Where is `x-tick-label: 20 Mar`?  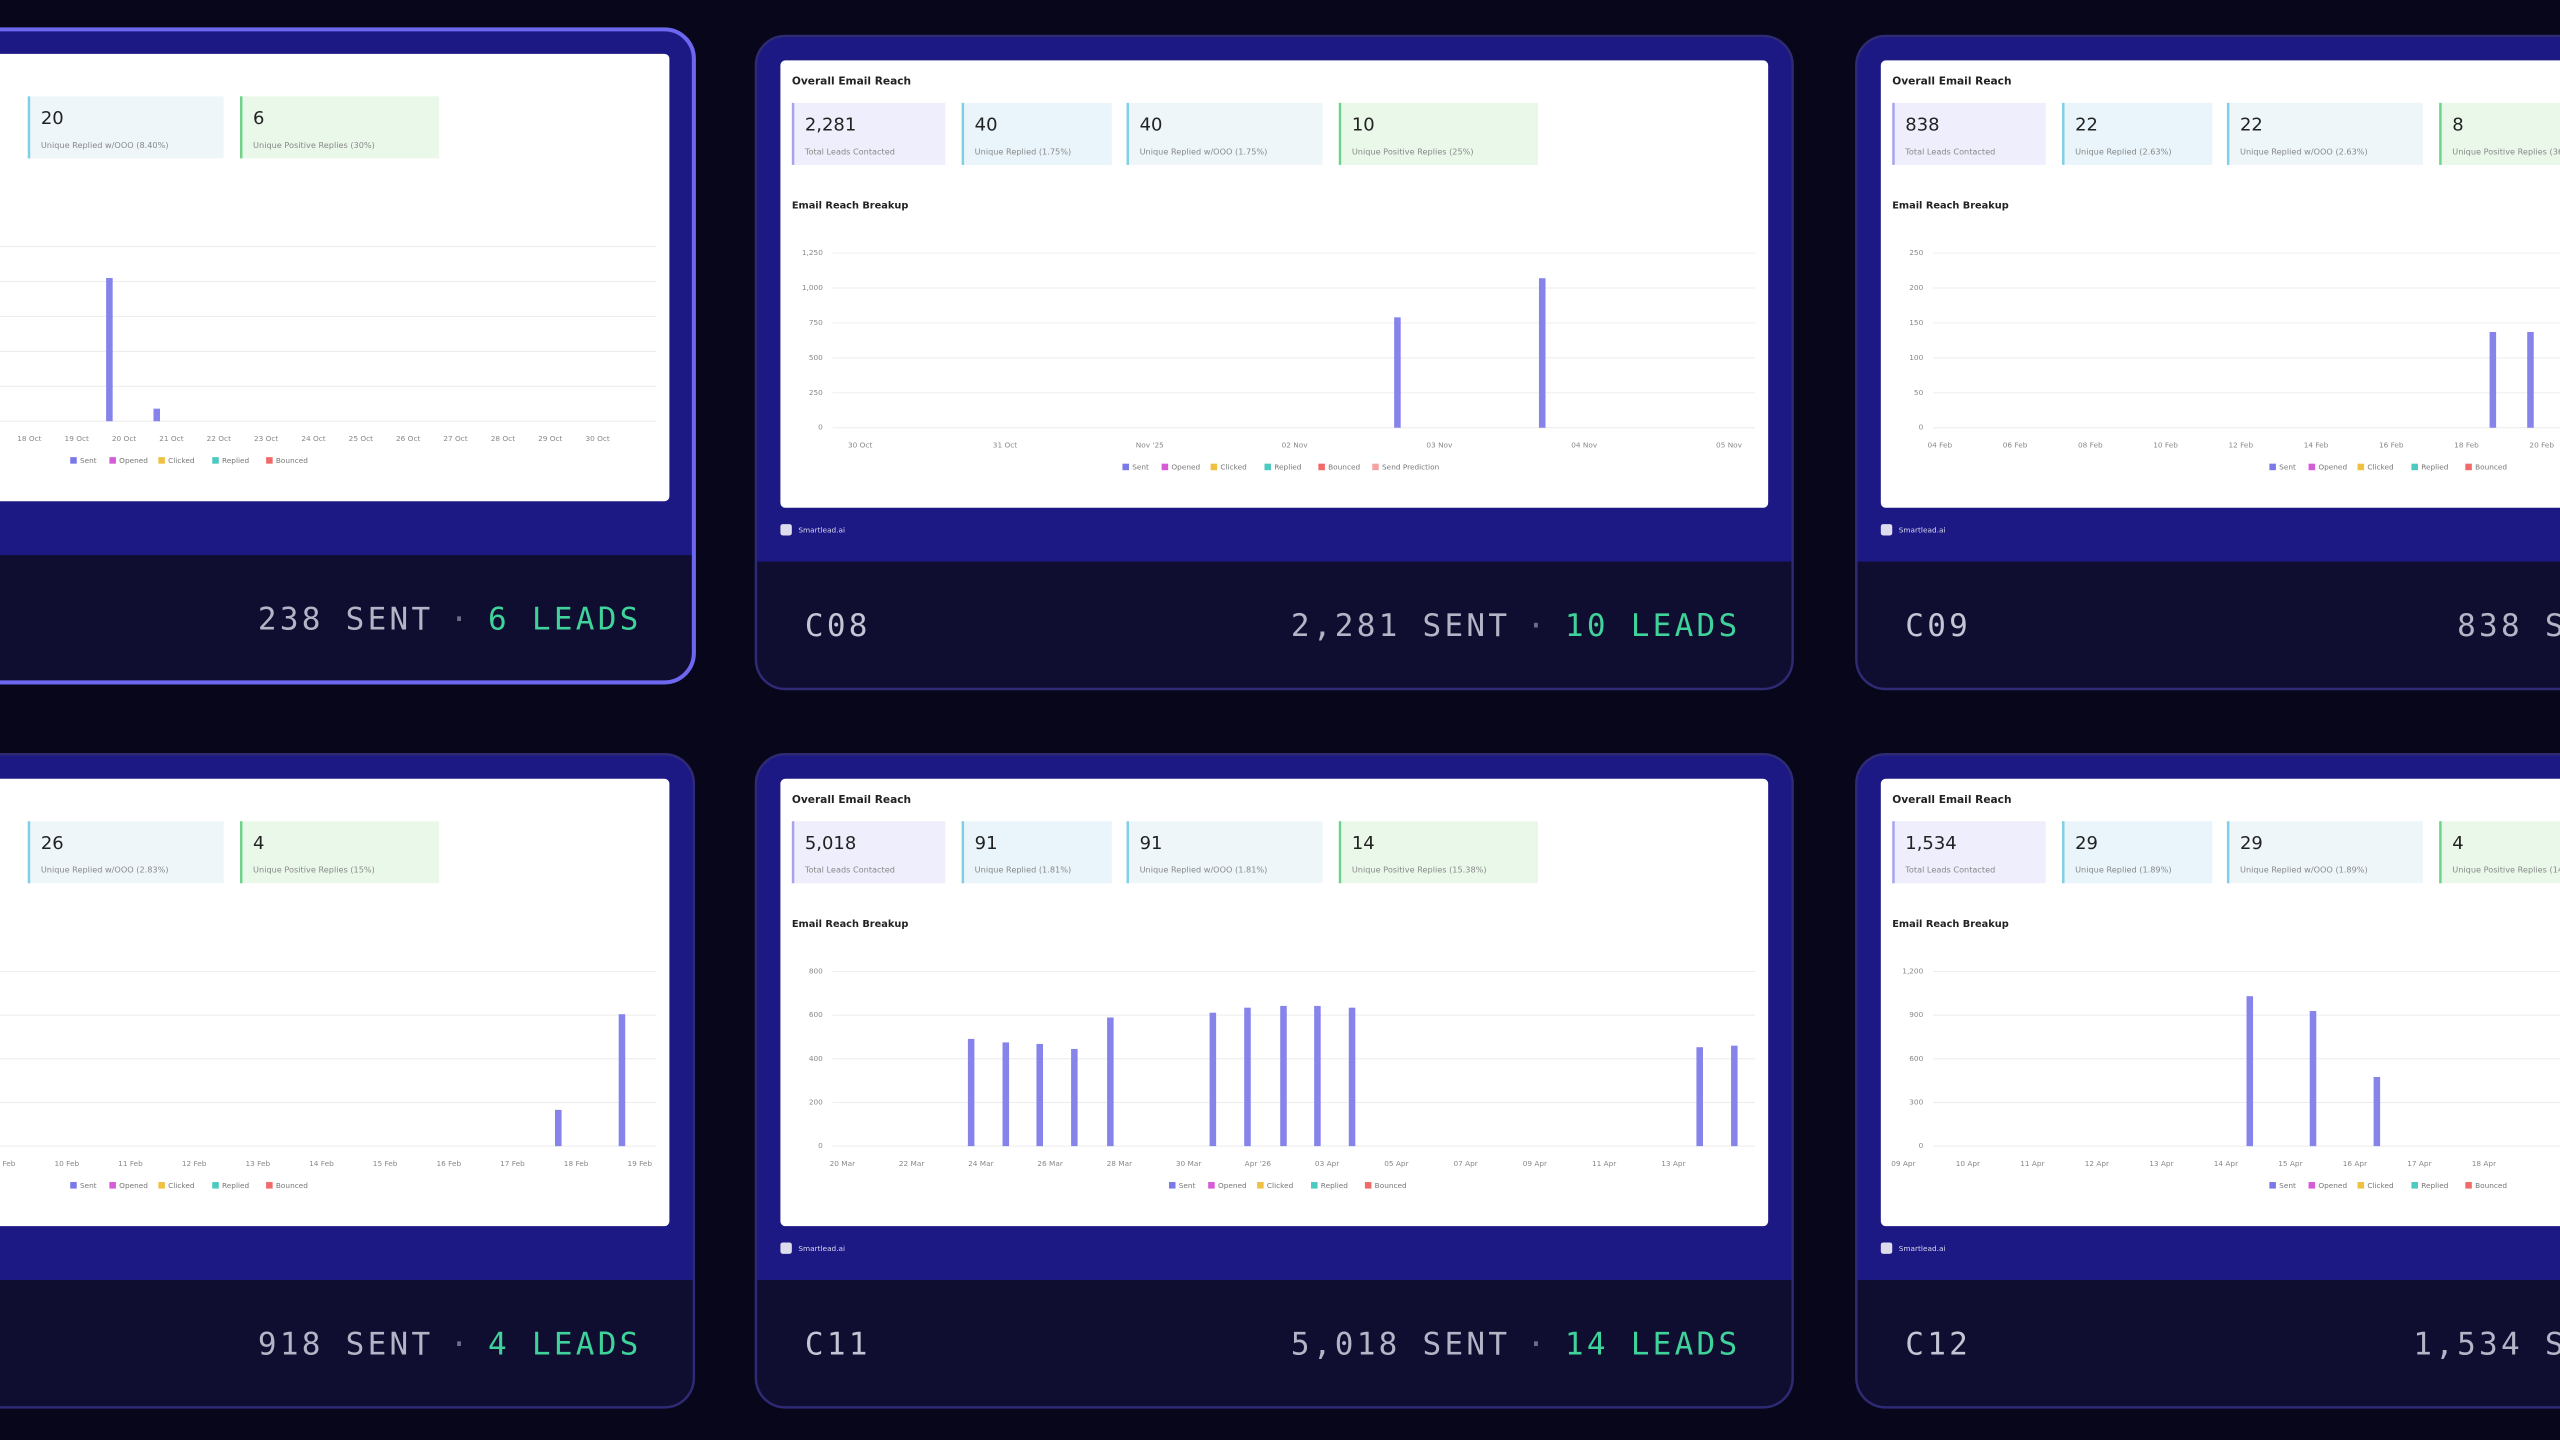
x-tick-label: 20 Mar is located at coordinates (843, 1163).